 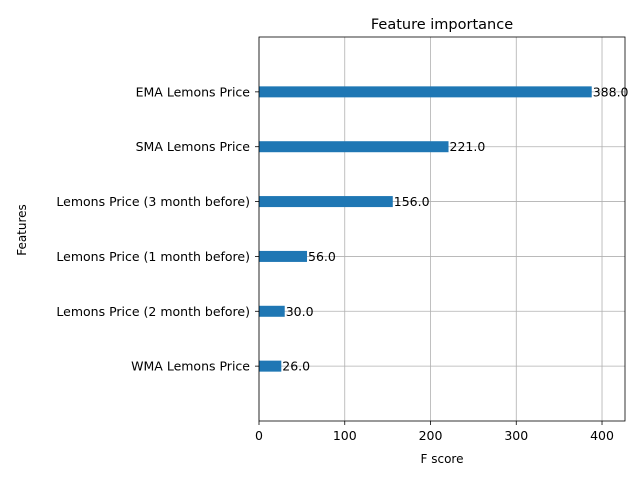 I want to click on y-axis-label: Features, so click(x=22, y=230).